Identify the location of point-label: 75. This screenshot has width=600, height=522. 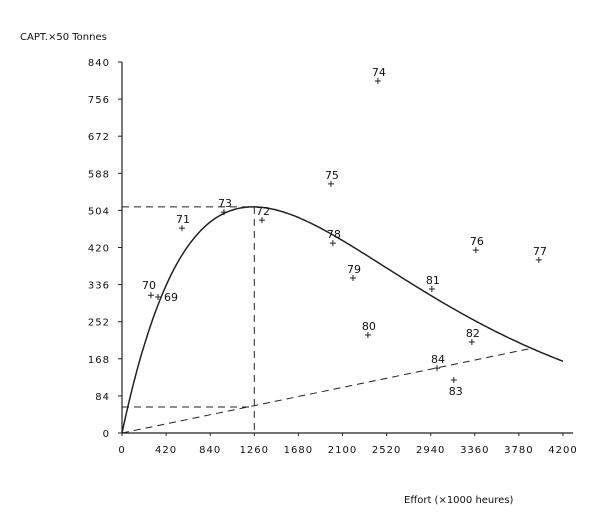
(332, 175).